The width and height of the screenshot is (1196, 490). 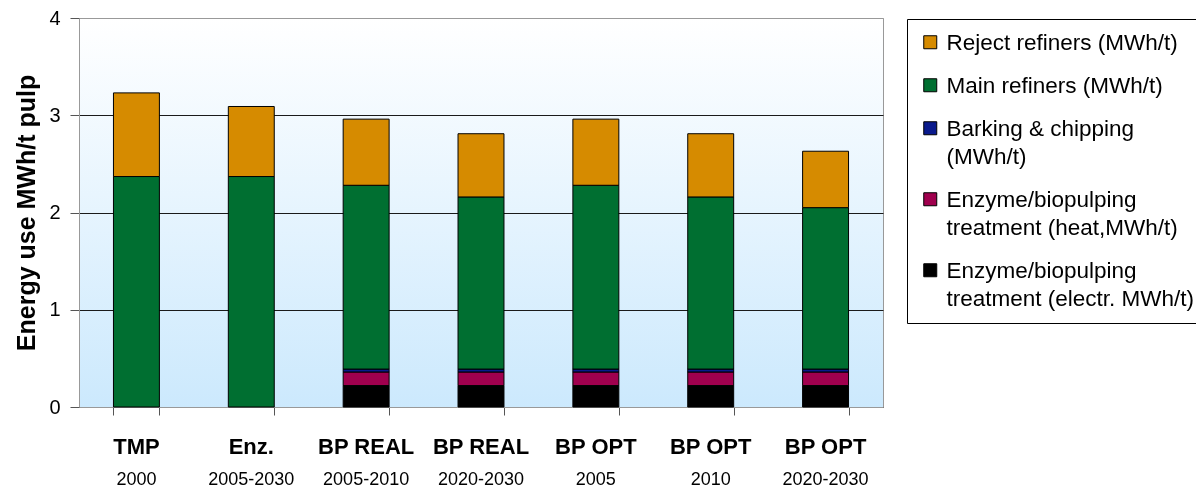 What do you see at coordinates (596, 461) in the screenshot?
I see `category-label: BP OPT 2005` at bounding box center [596, 461].